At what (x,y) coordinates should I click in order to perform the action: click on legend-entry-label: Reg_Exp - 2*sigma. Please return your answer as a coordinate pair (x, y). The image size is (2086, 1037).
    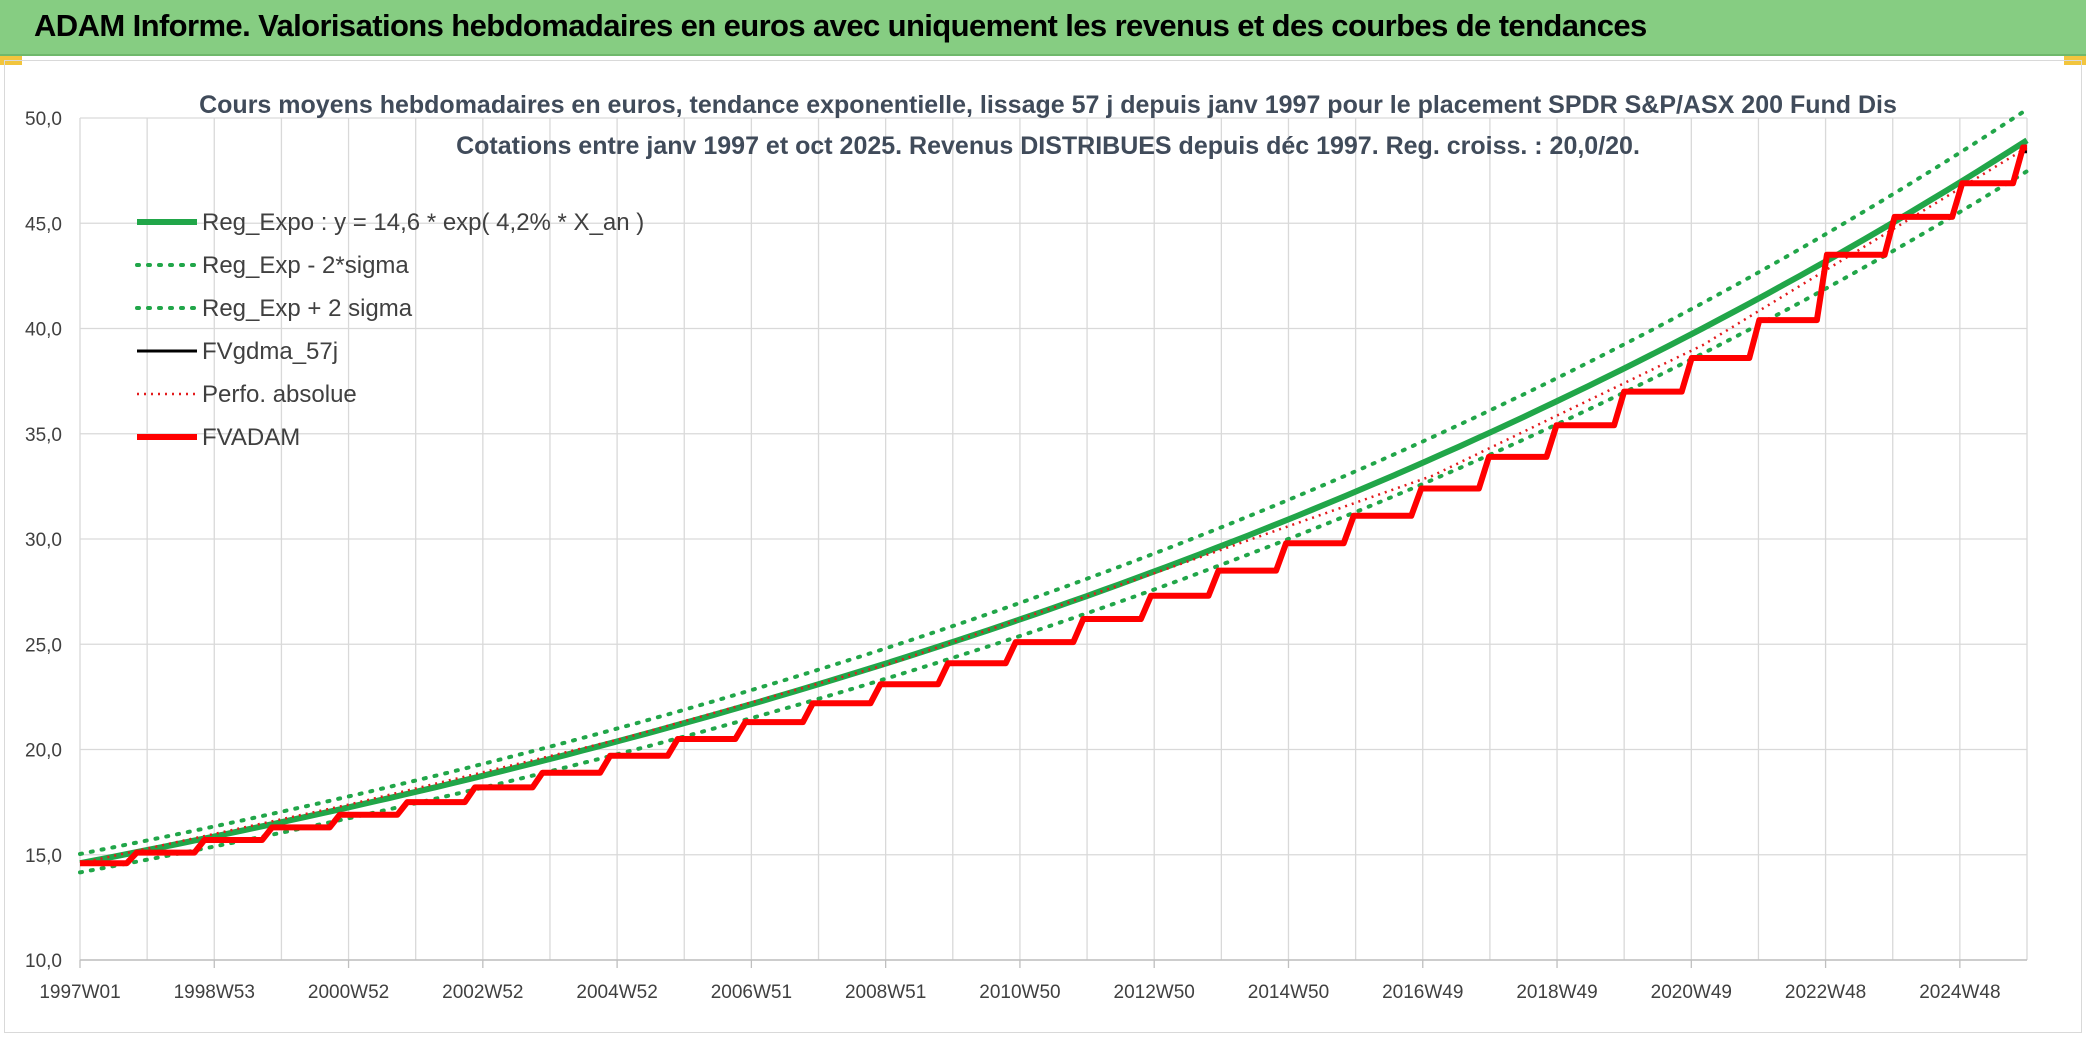
    Looking at the image, I should click on (305, 265).